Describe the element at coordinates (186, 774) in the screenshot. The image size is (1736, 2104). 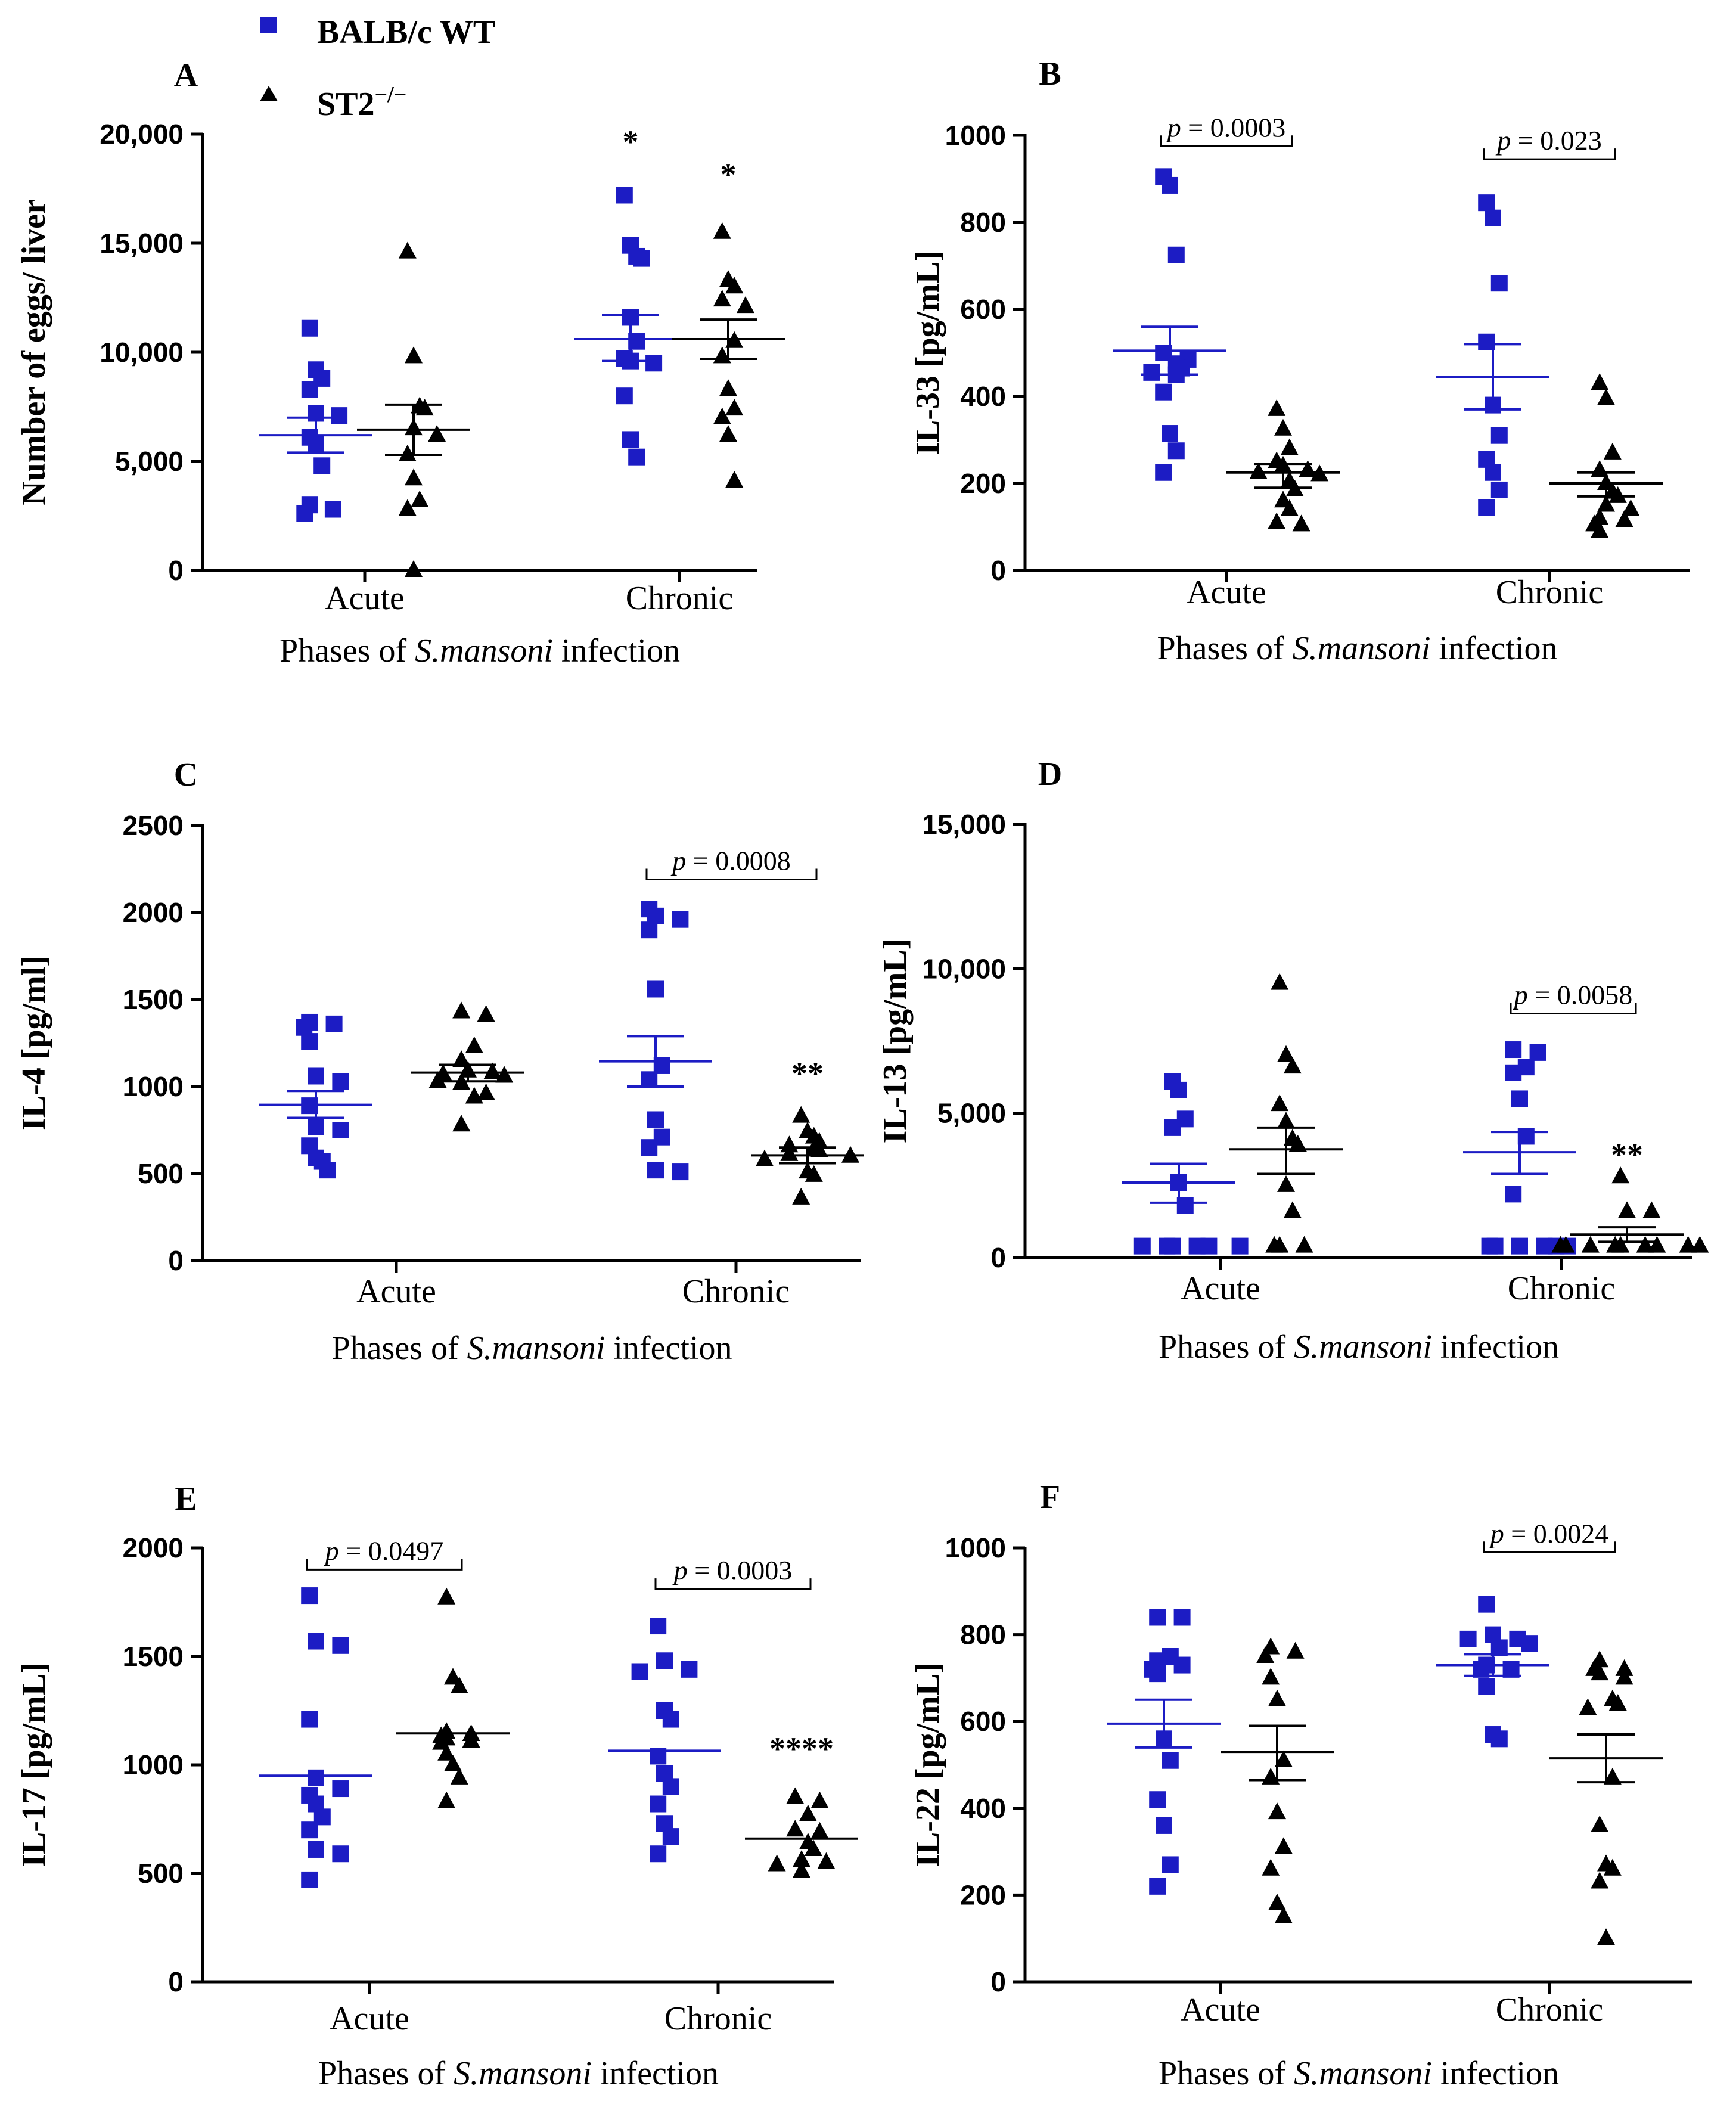
I see `panel-letter: C` at that location.